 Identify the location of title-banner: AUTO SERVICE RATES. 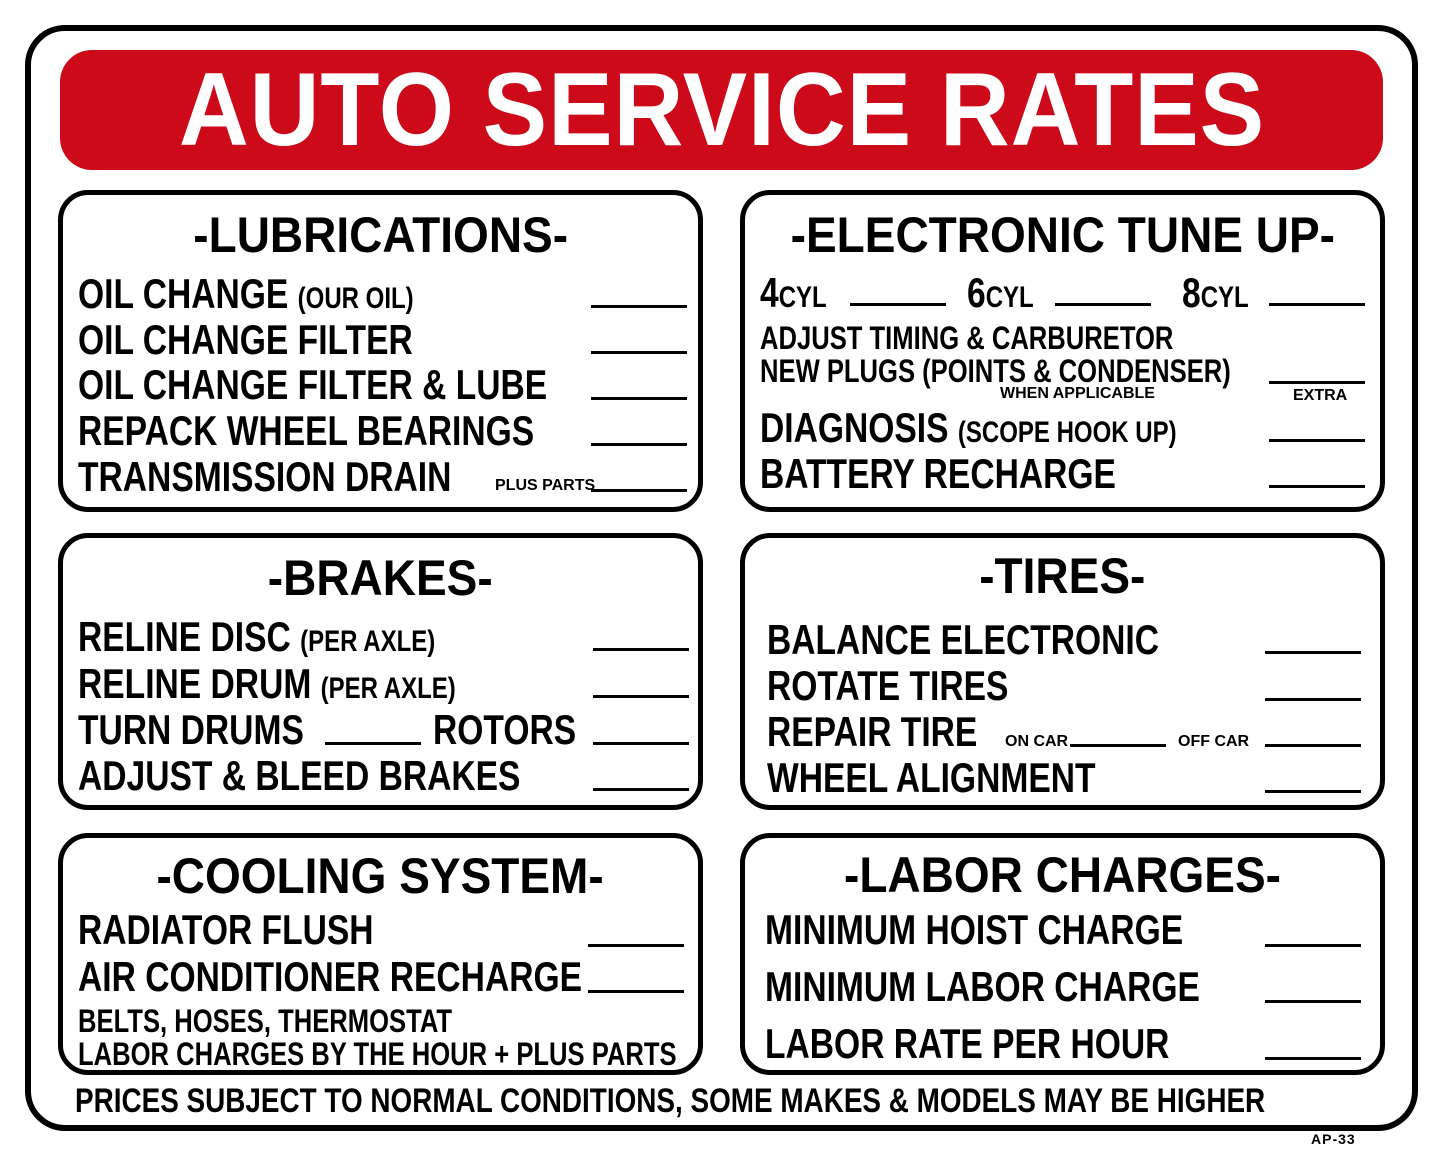
(721, 110).